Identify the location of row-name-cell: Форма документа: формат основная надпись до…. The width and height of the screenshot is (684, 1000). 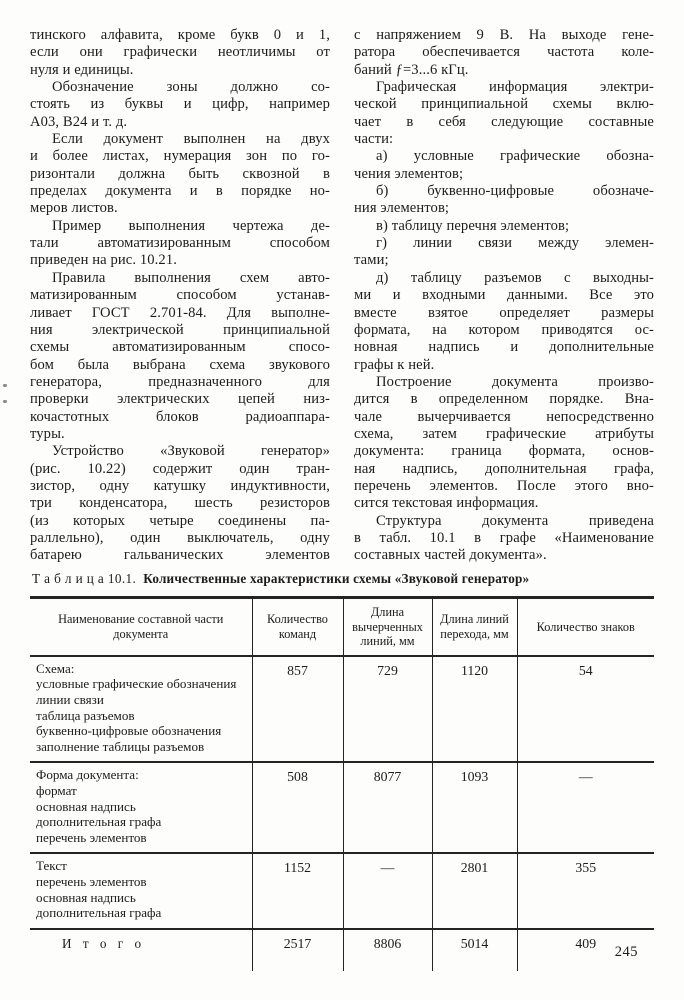
(141, 808).